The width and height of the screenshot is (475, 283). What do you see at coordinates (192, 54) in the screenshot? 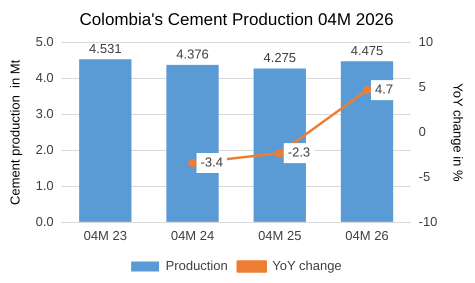
I see `data-label: 4.376` at bounding box center [192, 54].